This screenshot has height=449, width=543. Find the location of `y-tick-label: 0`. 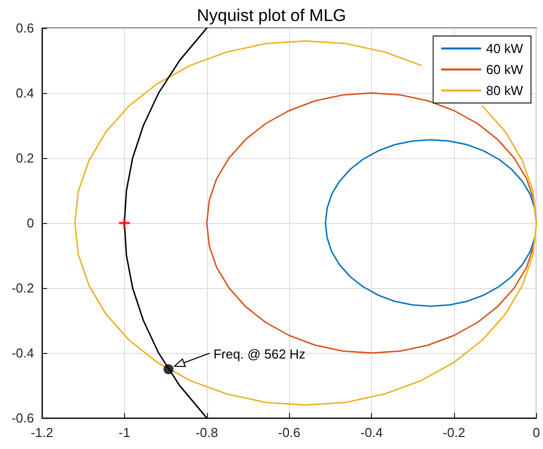

y-tick-label: 0 is located at coordinates (30, 223).